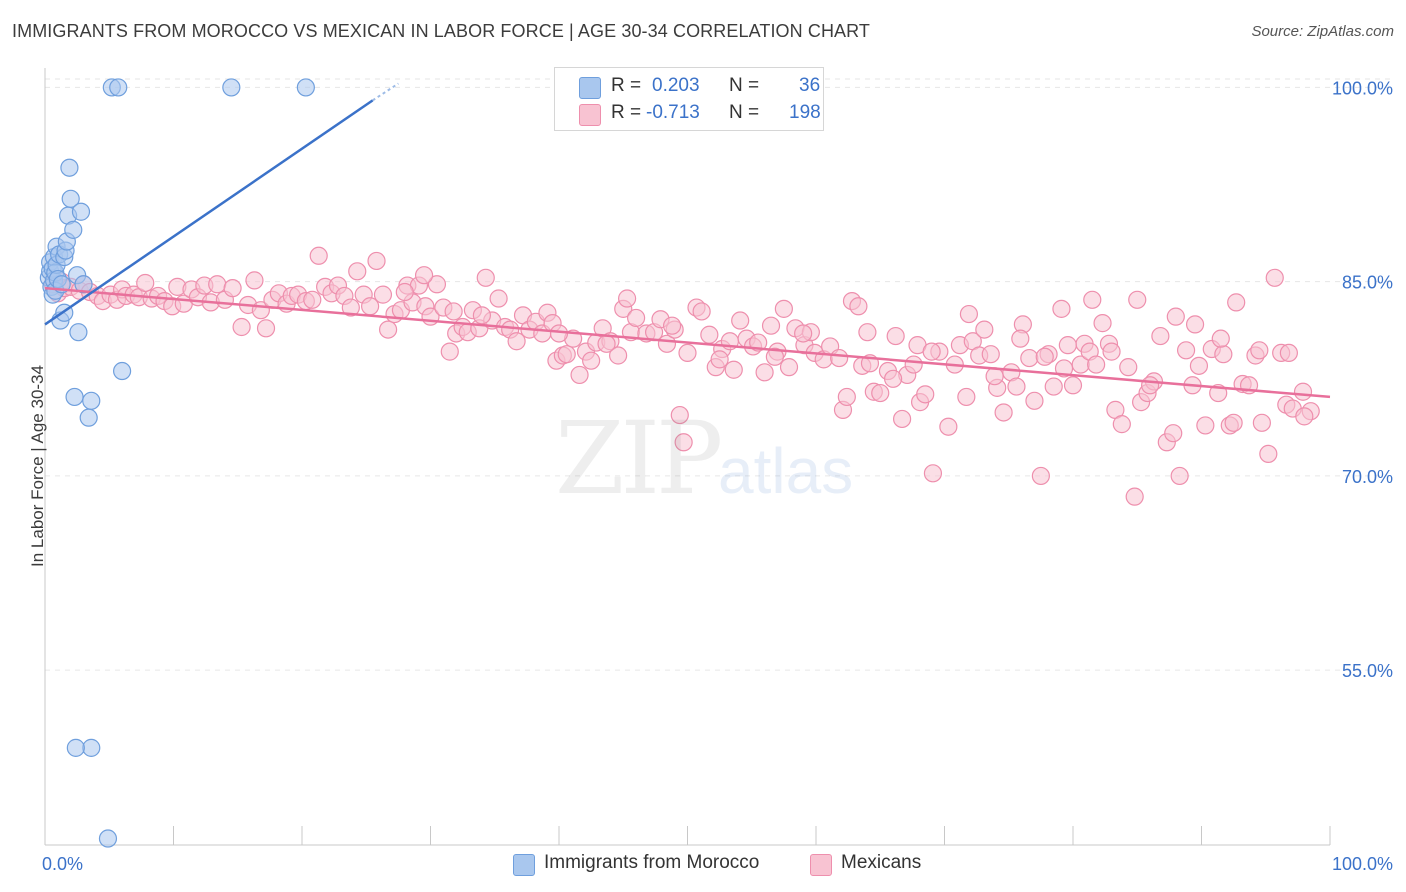 This screenshot has width=1406, height=892. I want to click on legend-r-value: 0.203, so click(676, 85).